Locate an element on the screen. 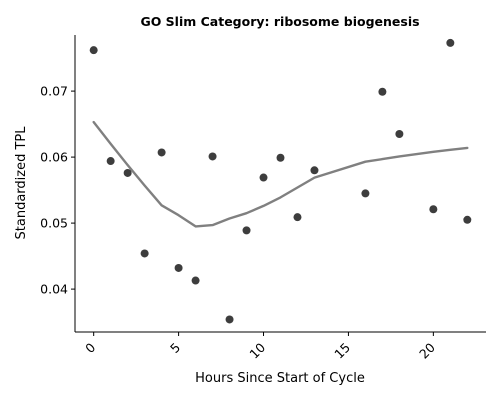  x-axis-label: Hours Since Start of Cycle is located at coordinates (280, 378).